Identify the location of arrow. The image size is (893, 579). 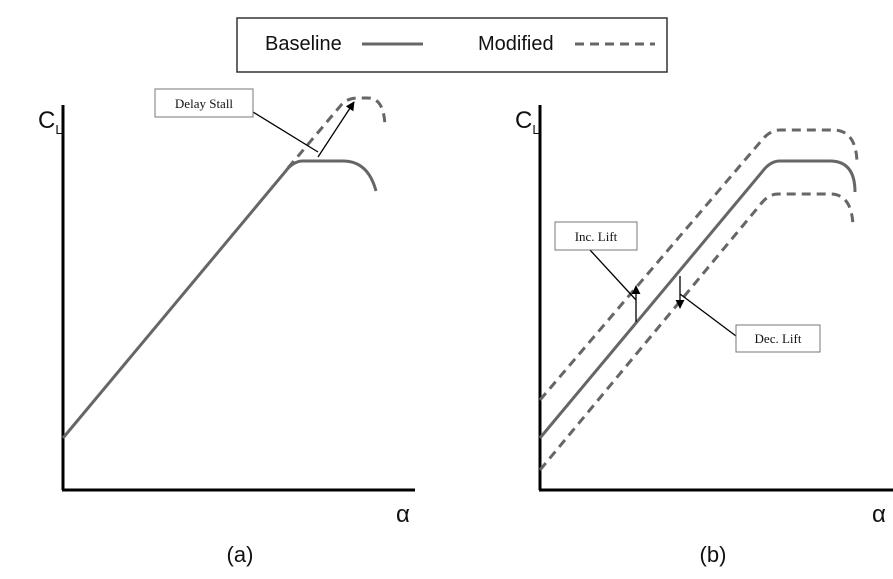
(336, 129).